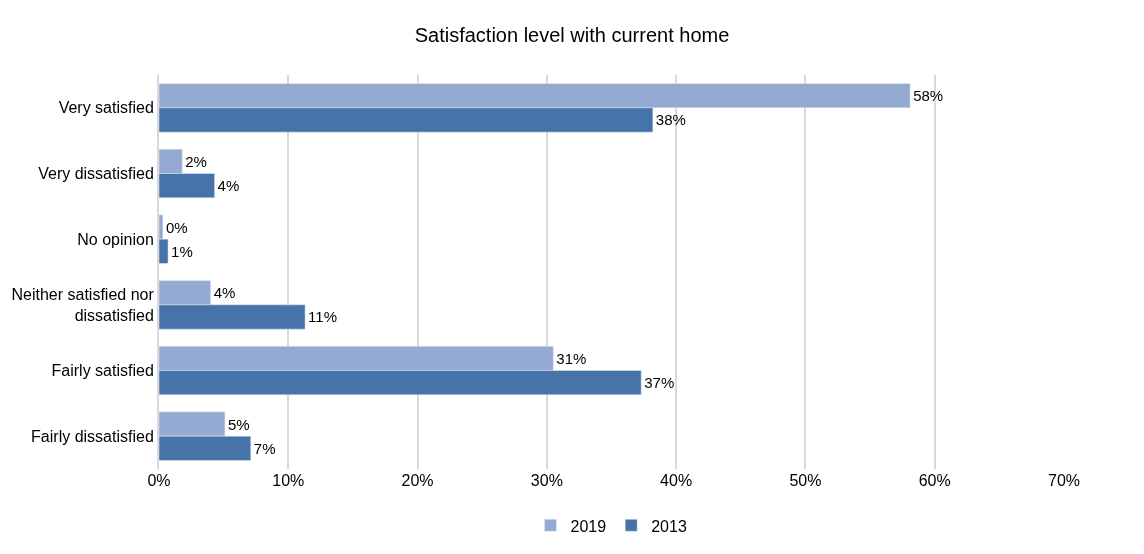 This screenshot has width=1144, height=554. Describe the element at coordinates (83, 305) in the screenshot. I see `y-tick-label: Neither satisfied nor dissatisfied` at that location.